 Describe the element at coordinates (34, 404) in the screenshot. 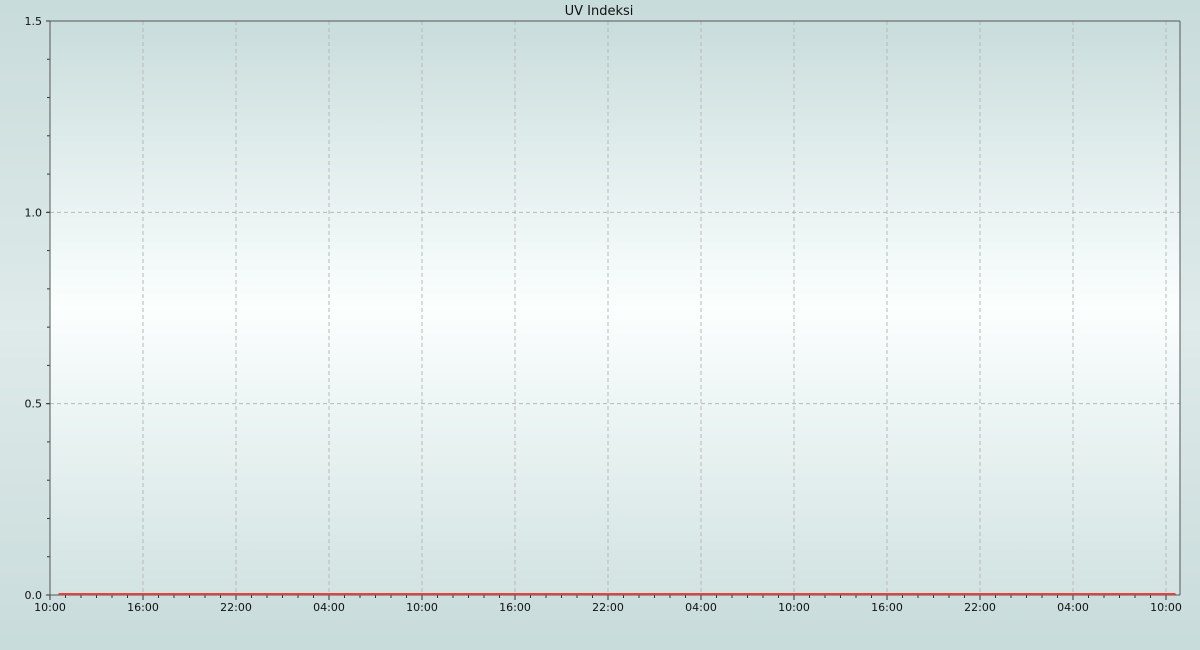

I see `y-tick-label: 0.5` at that location.